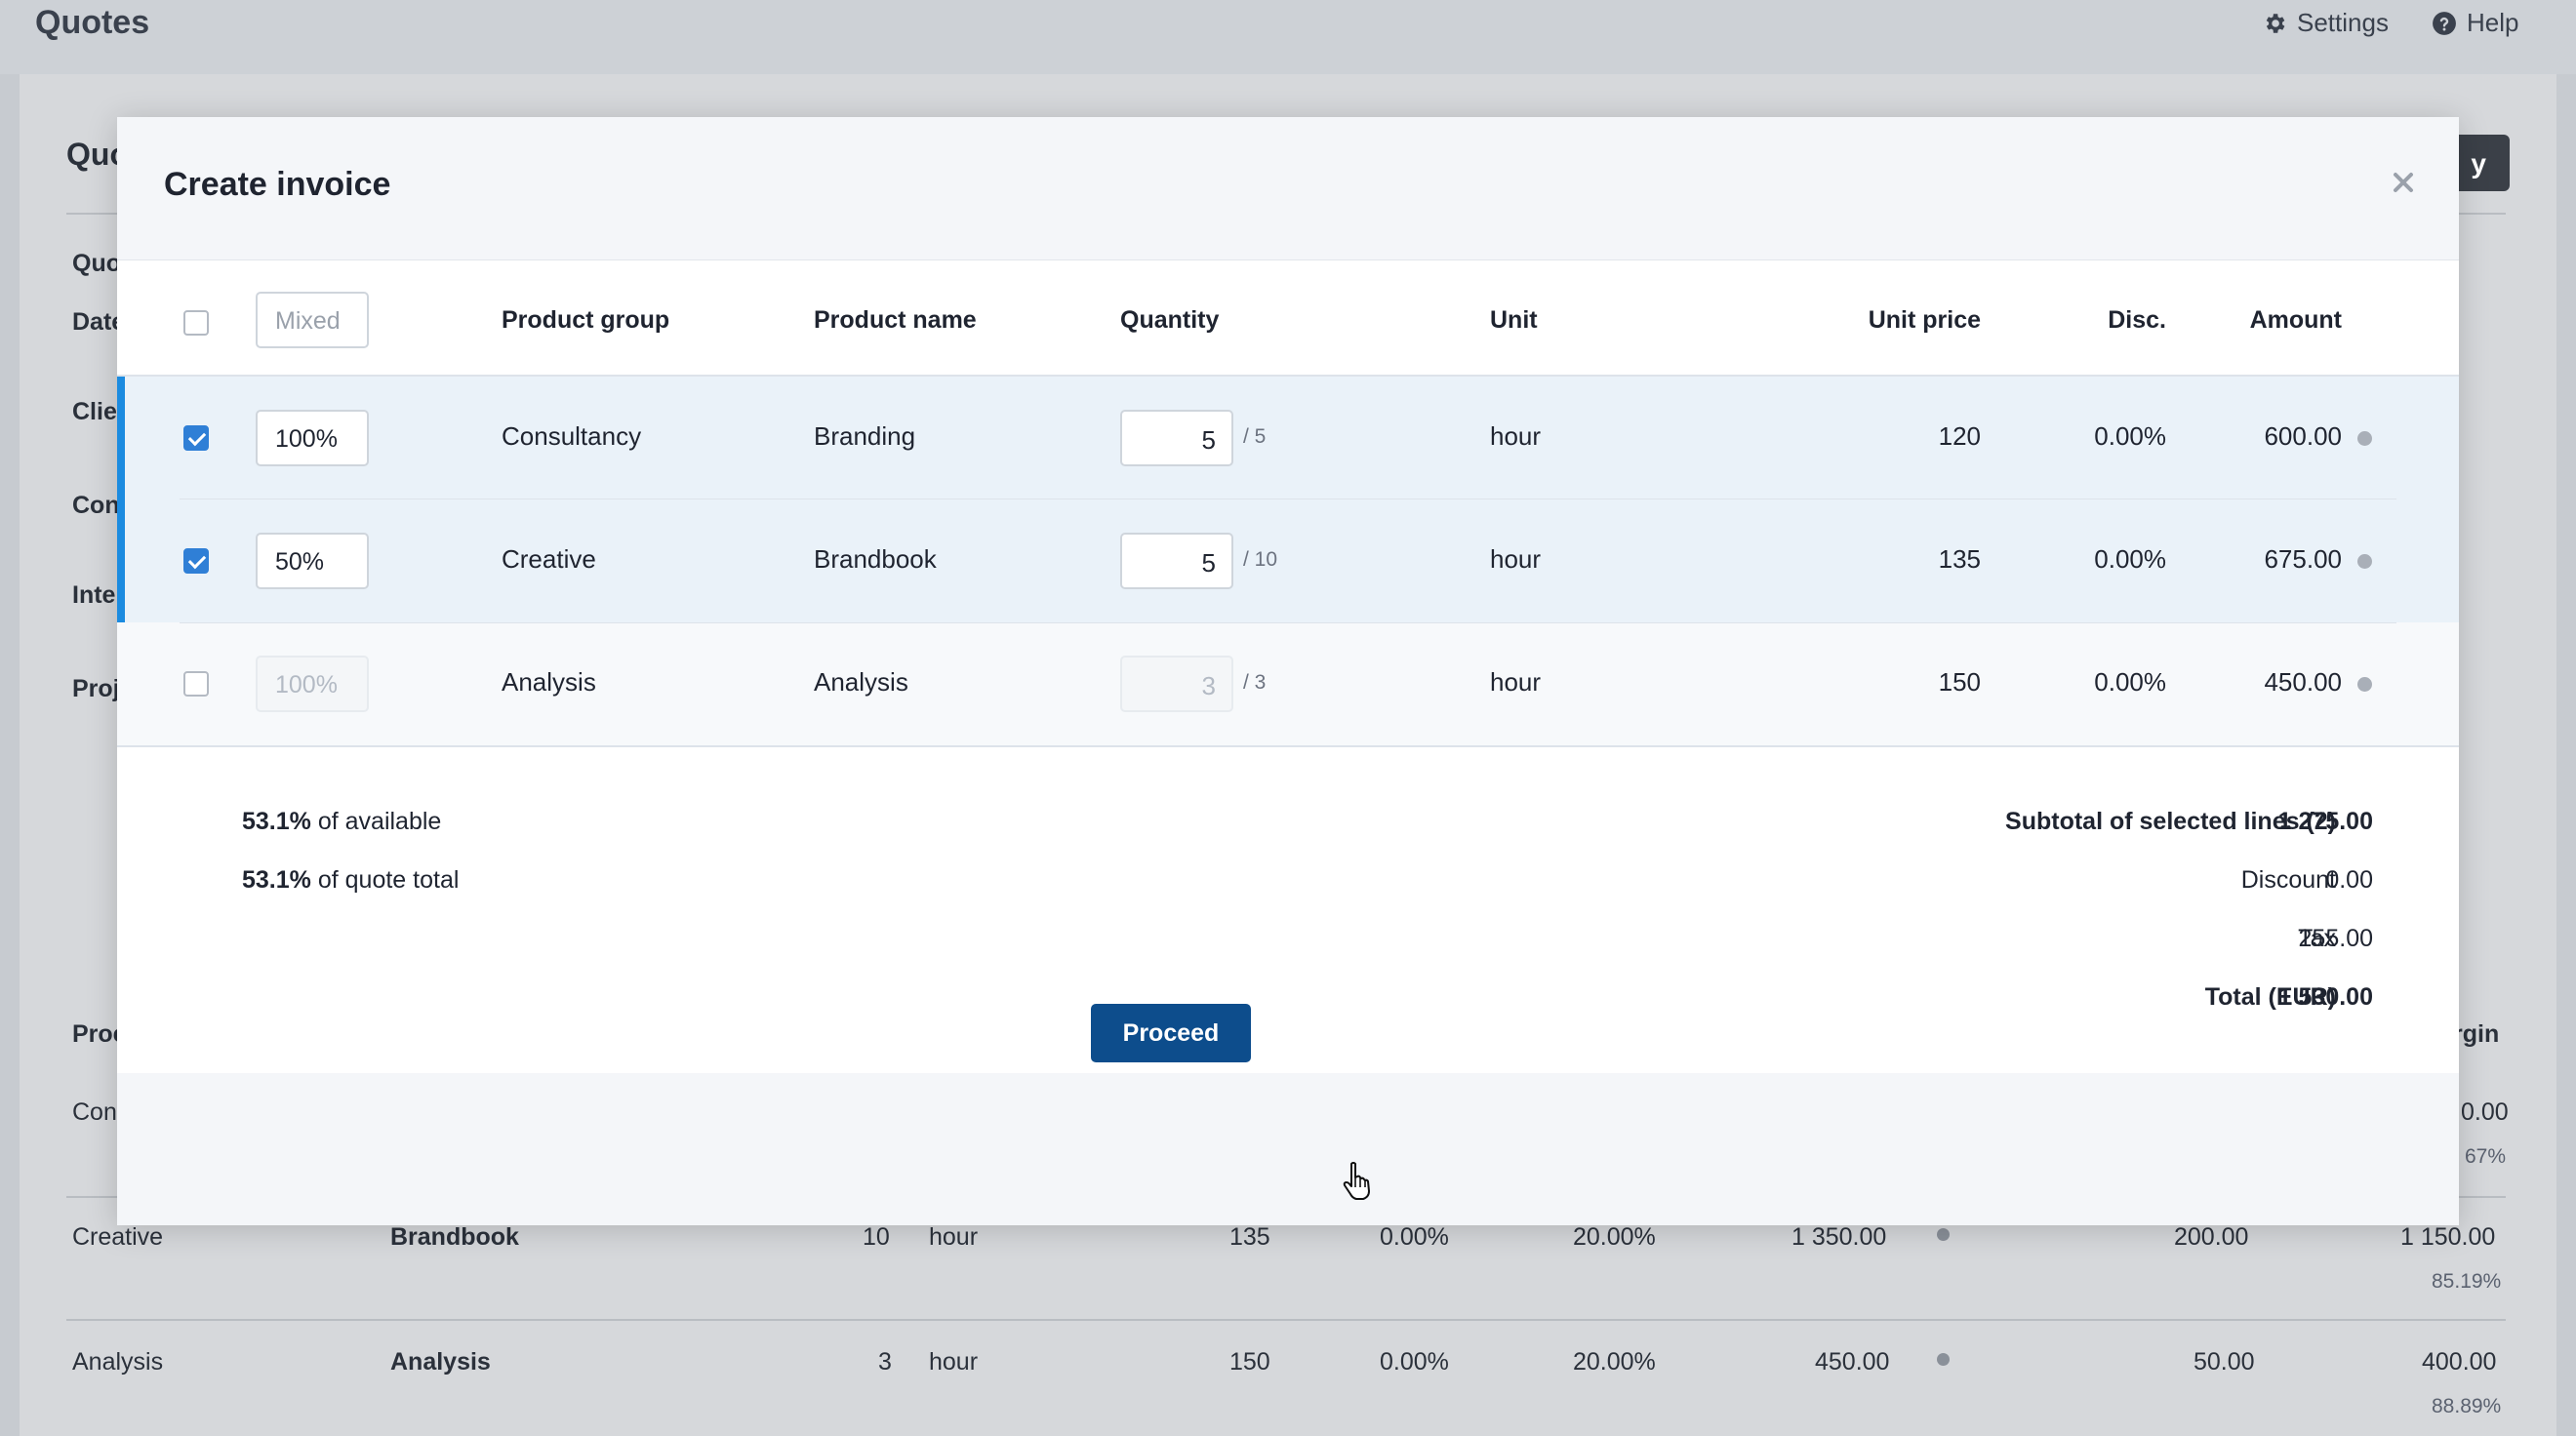  Describe the element at coordinates (2303, 682) in the screenshot. I see `line-amount: 450.00` at that location.